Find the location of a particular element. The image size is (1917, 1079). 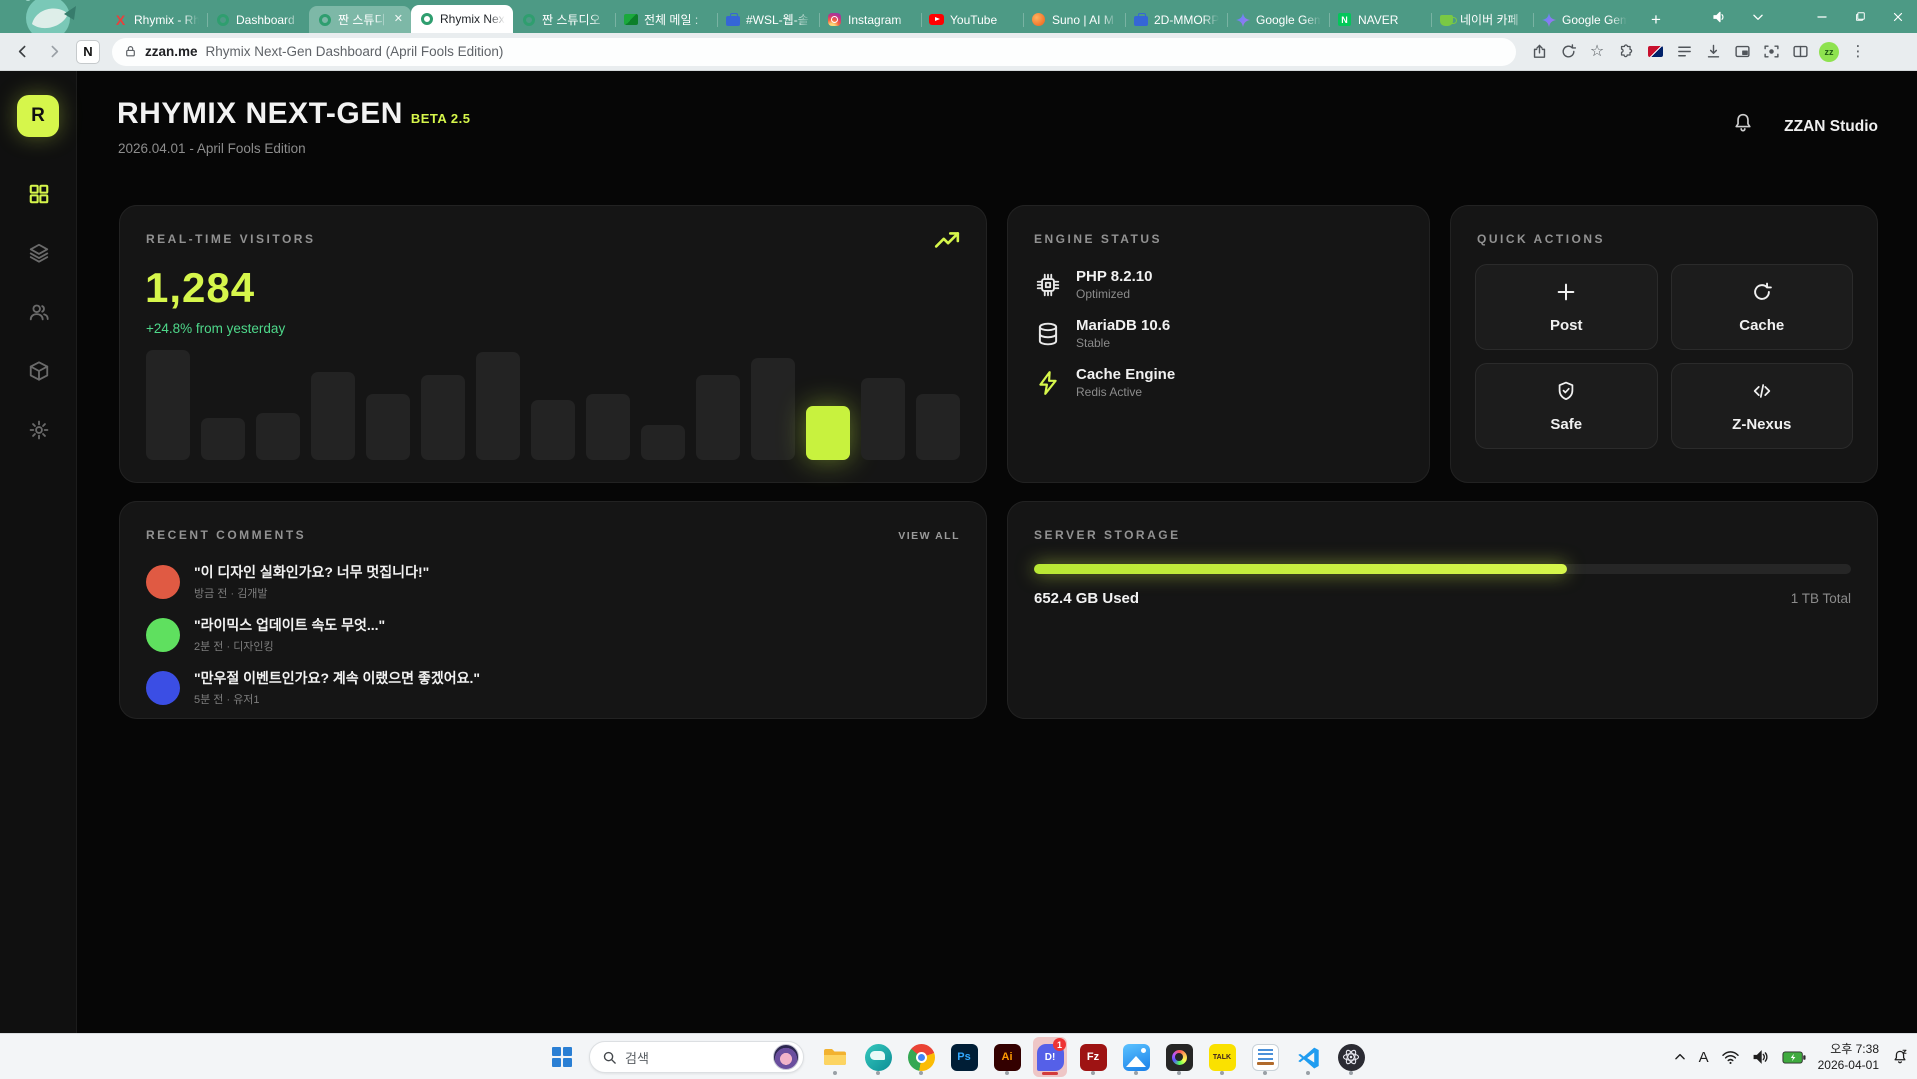

taskbar-app-kakaotalk: TALK is located at coordinates (1222, 1057).